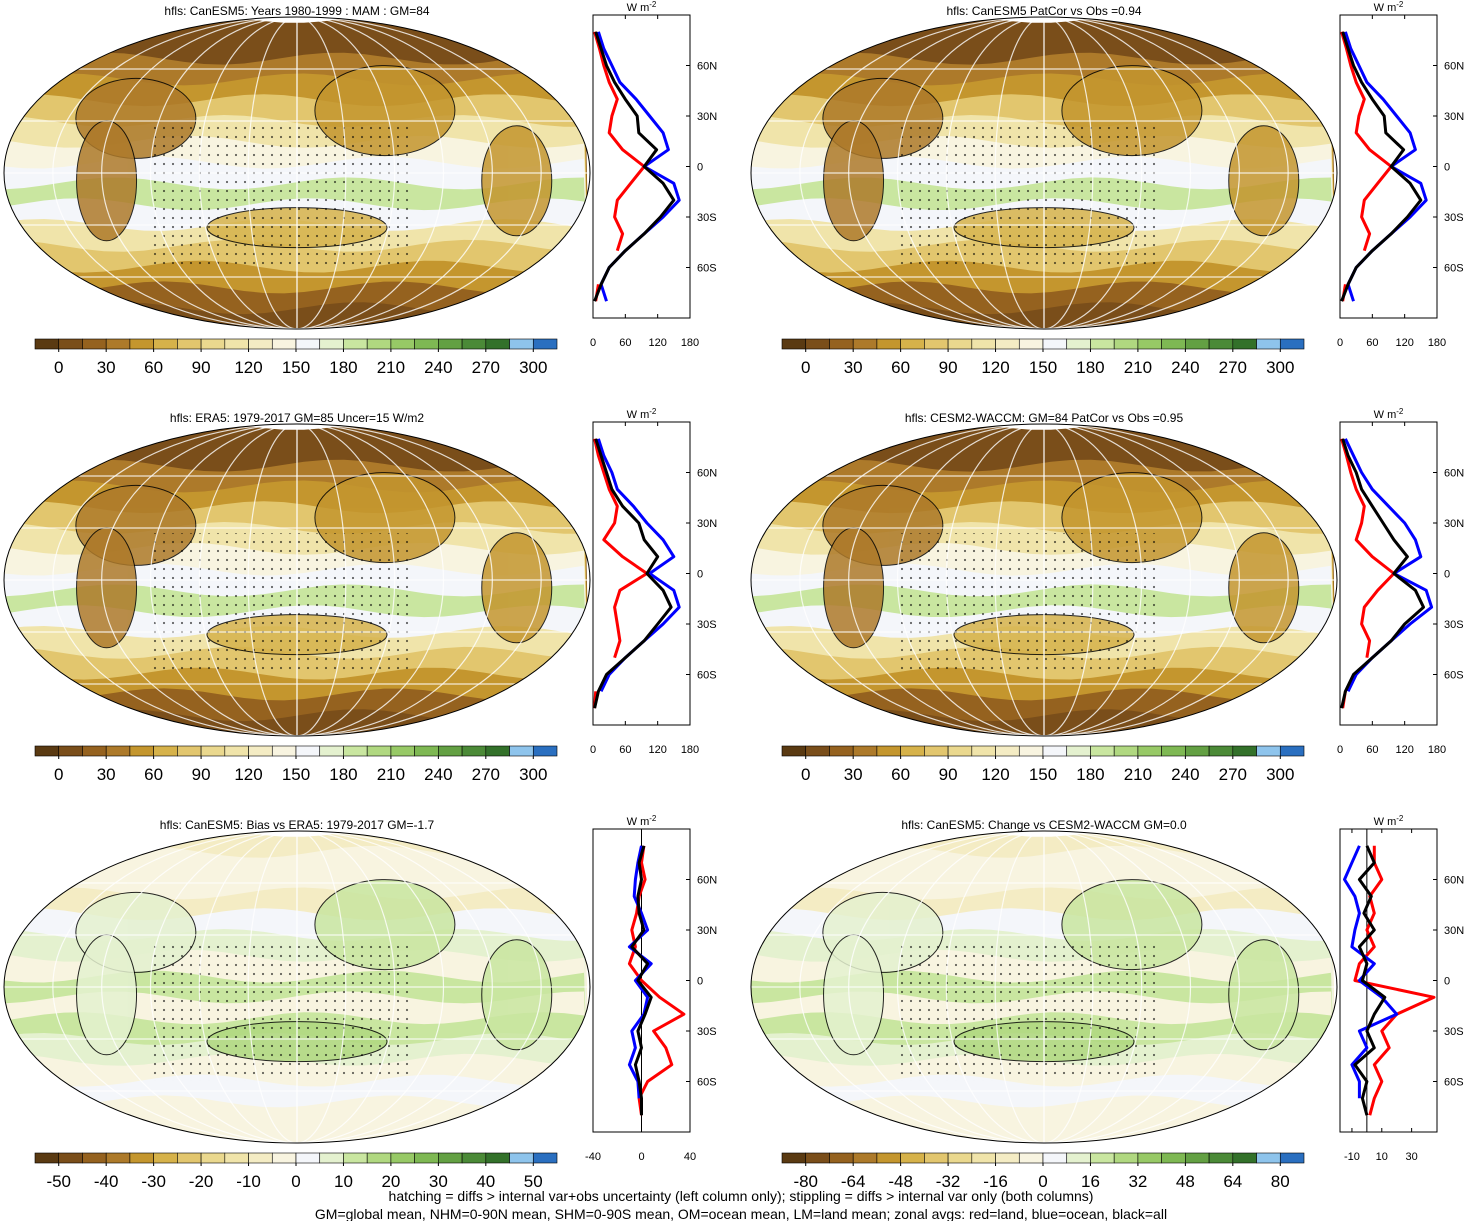 The image size is (1483, 1221). I want to click on colorbar-label: -32, so click(948, 1181).